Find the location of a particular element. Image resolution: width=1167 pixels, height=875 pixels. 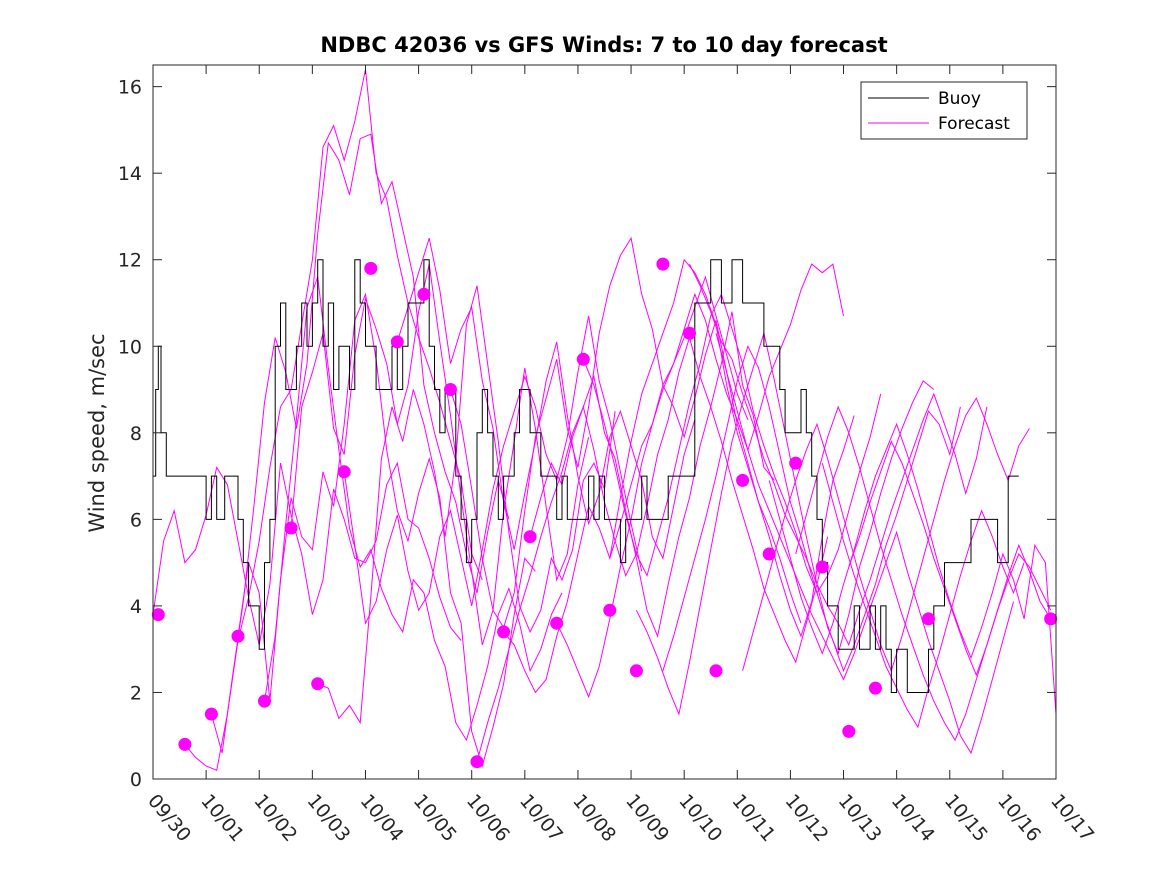

y-tick-label: 12 is located at coordinates (130, 261).